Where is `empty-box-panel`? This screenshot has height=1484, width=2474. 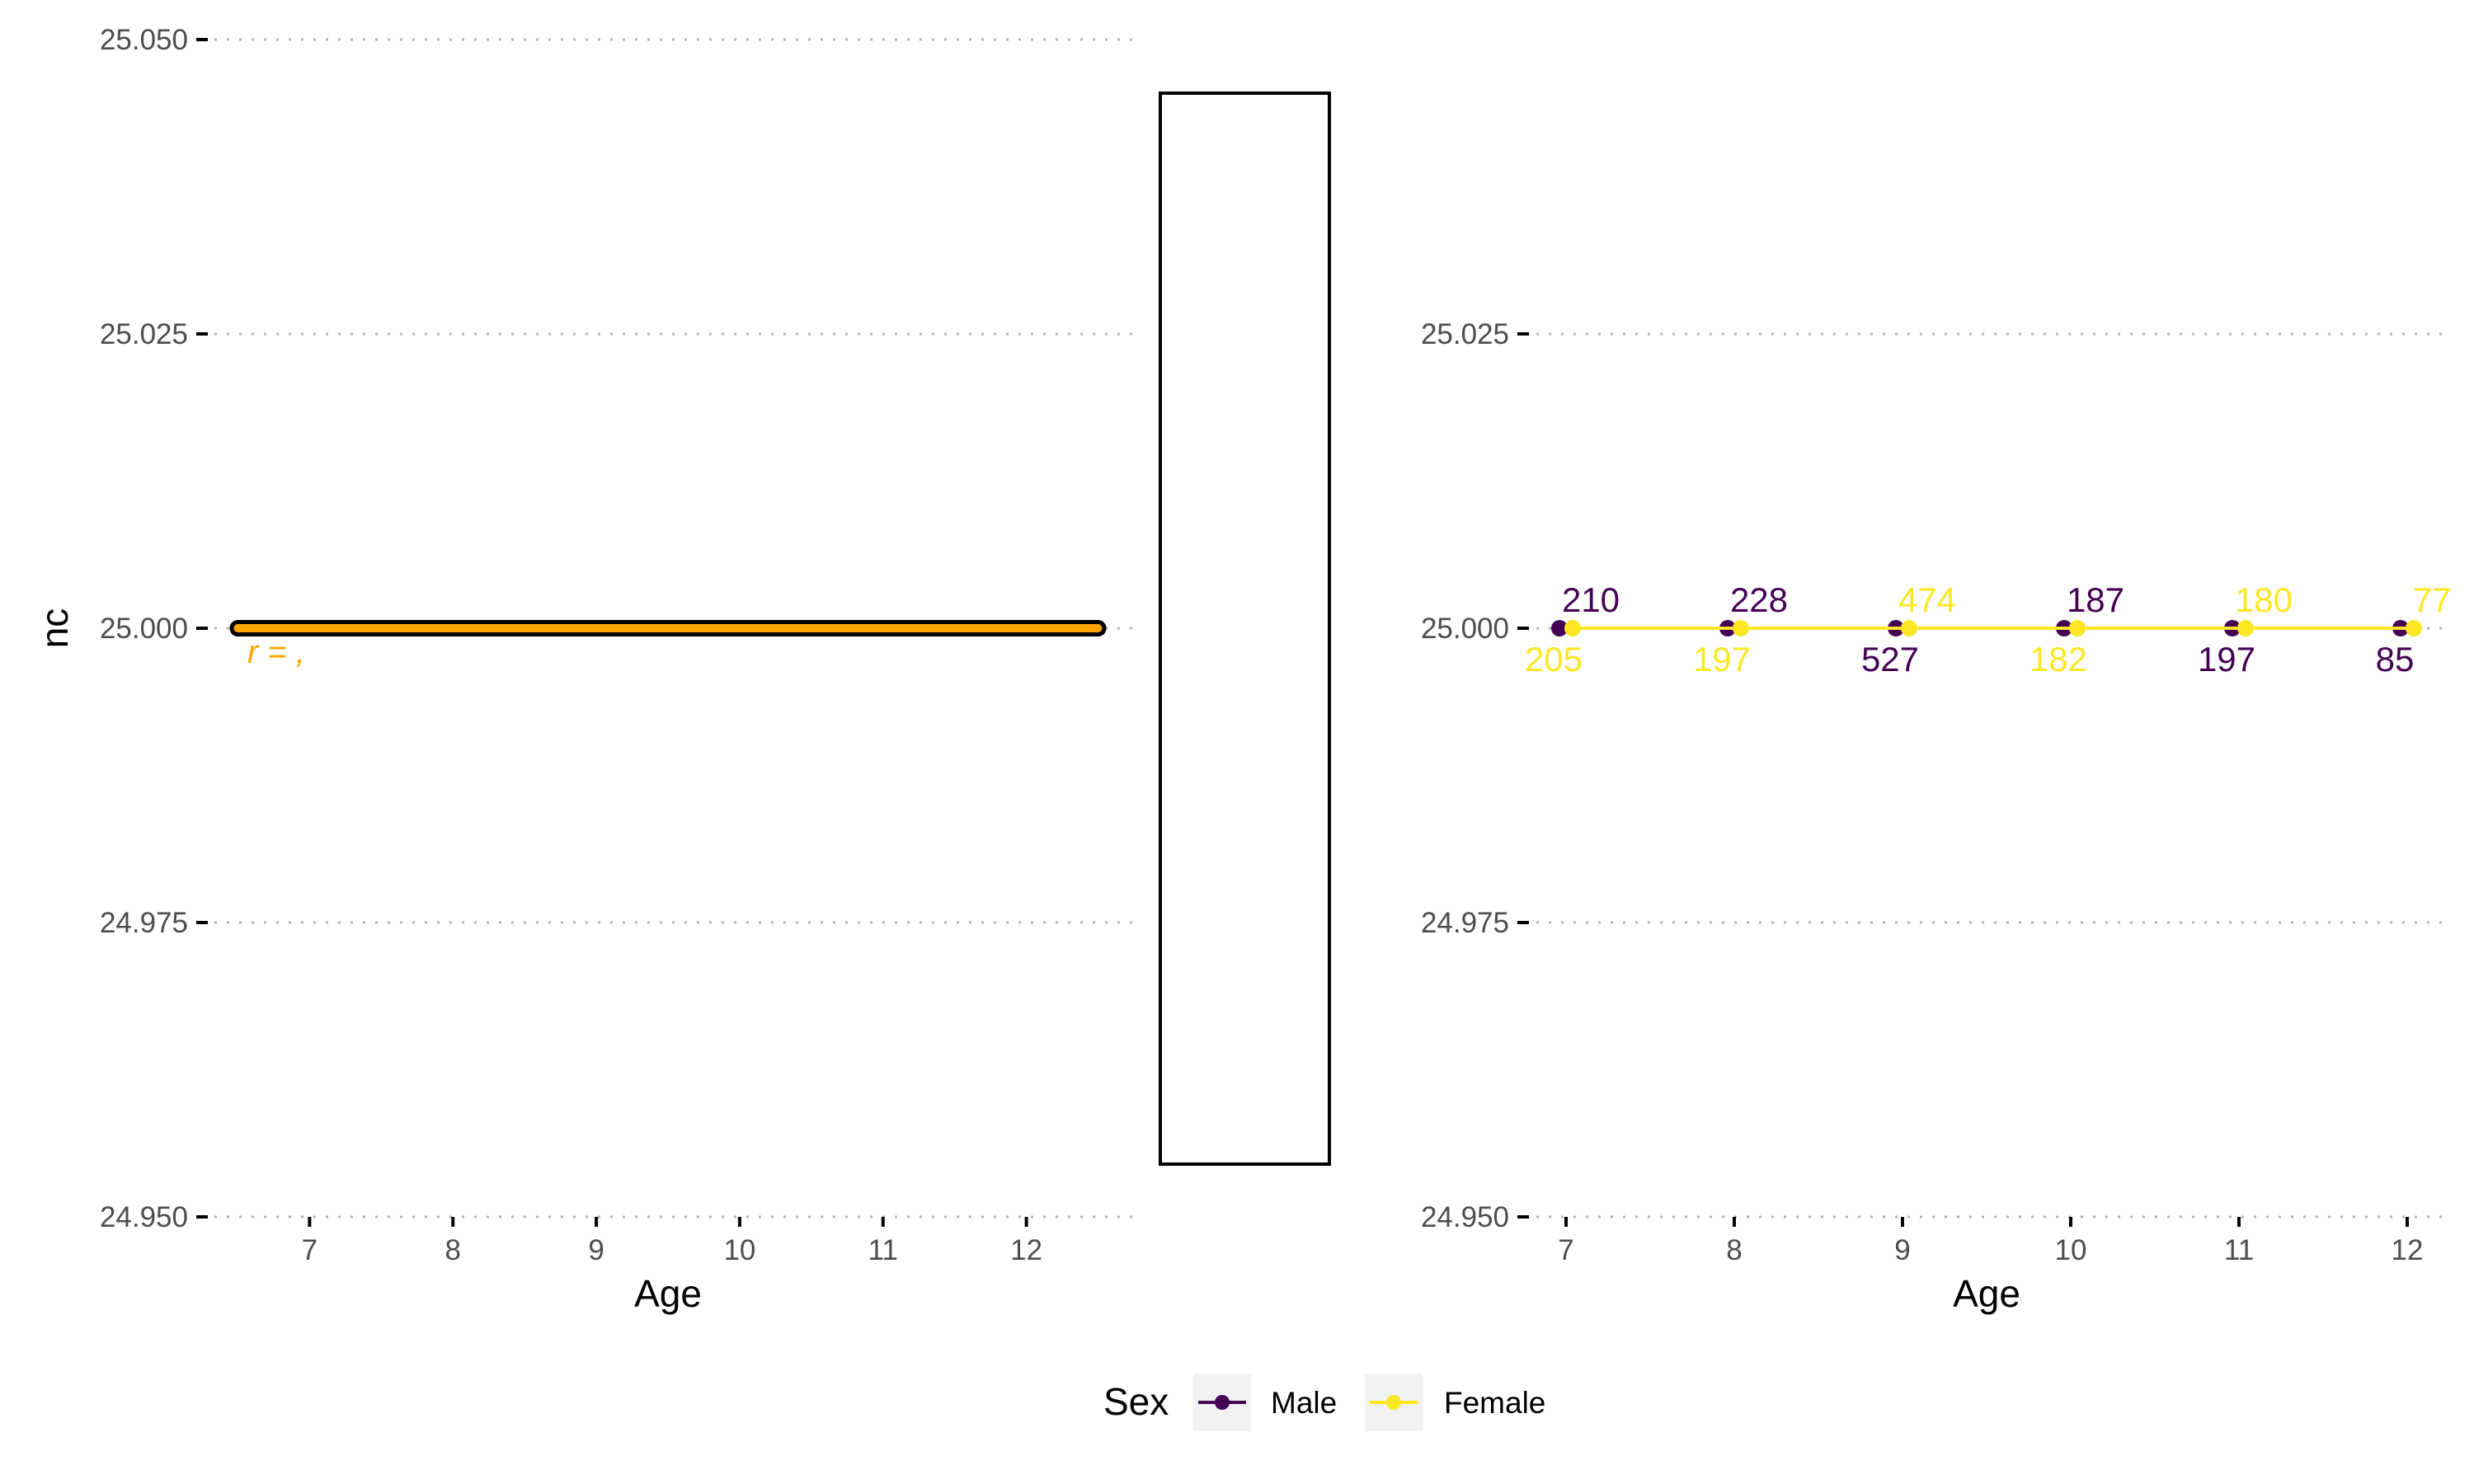 empty-box-panel is located at coordinates (1245, 629).